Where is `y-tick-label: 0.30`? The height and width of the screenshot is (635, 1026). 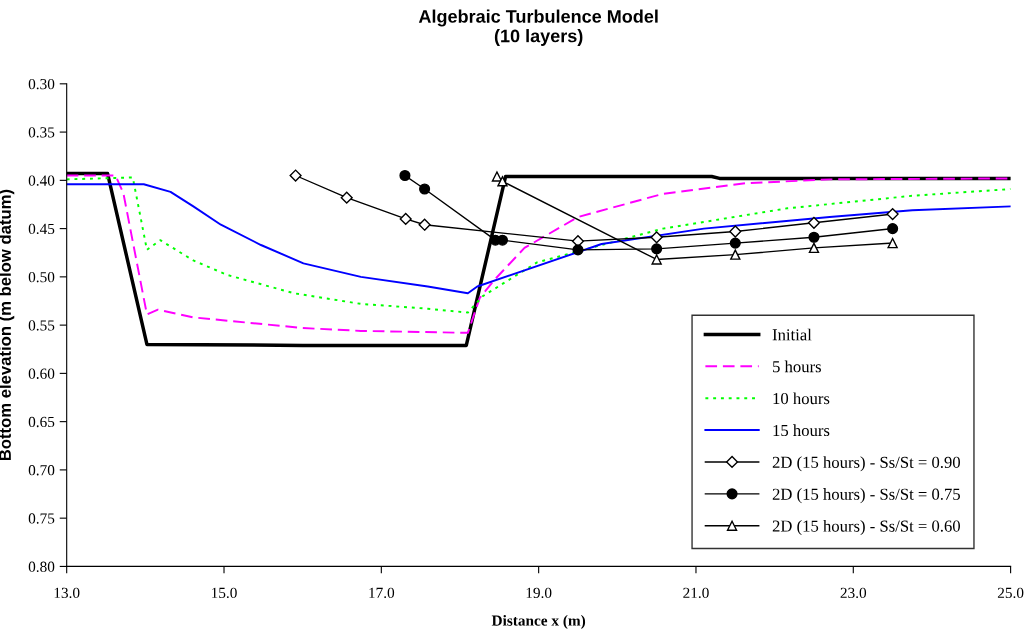 y-tick-label: 0.30 is located at coordinates (41, 84).